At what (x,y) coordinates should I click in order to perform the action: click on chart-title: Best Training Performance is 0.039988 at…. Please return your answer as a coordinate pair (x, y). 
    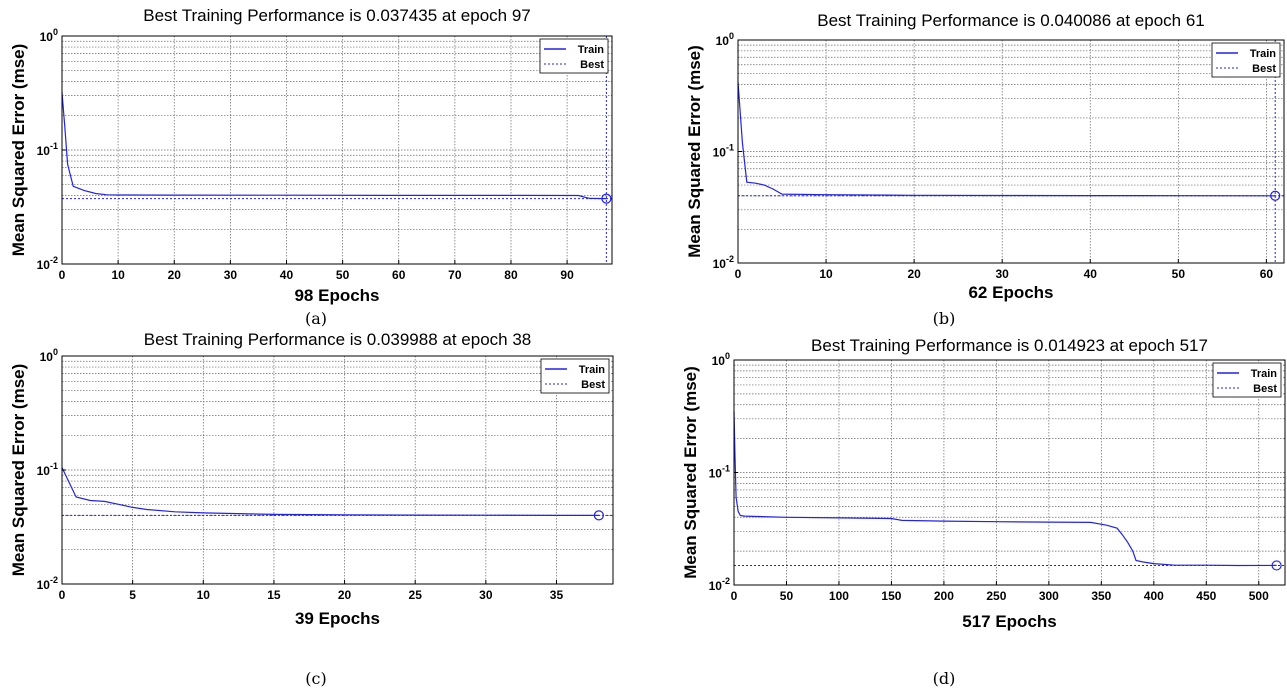
    Looking at the image, I should click on (337, 339).